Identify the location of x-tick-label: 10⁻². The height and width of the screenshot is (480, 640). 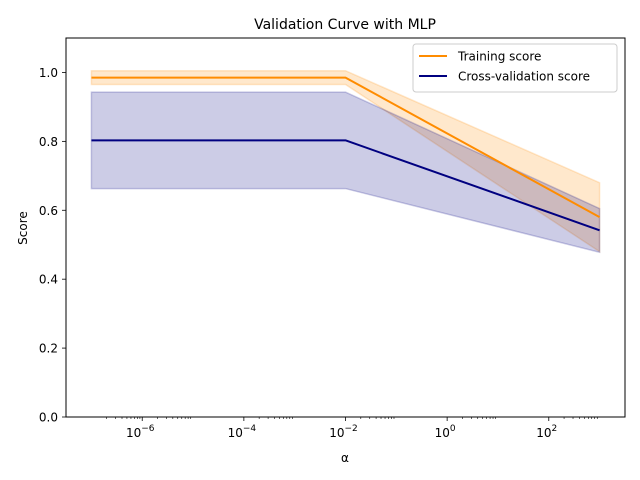
(343, 432).